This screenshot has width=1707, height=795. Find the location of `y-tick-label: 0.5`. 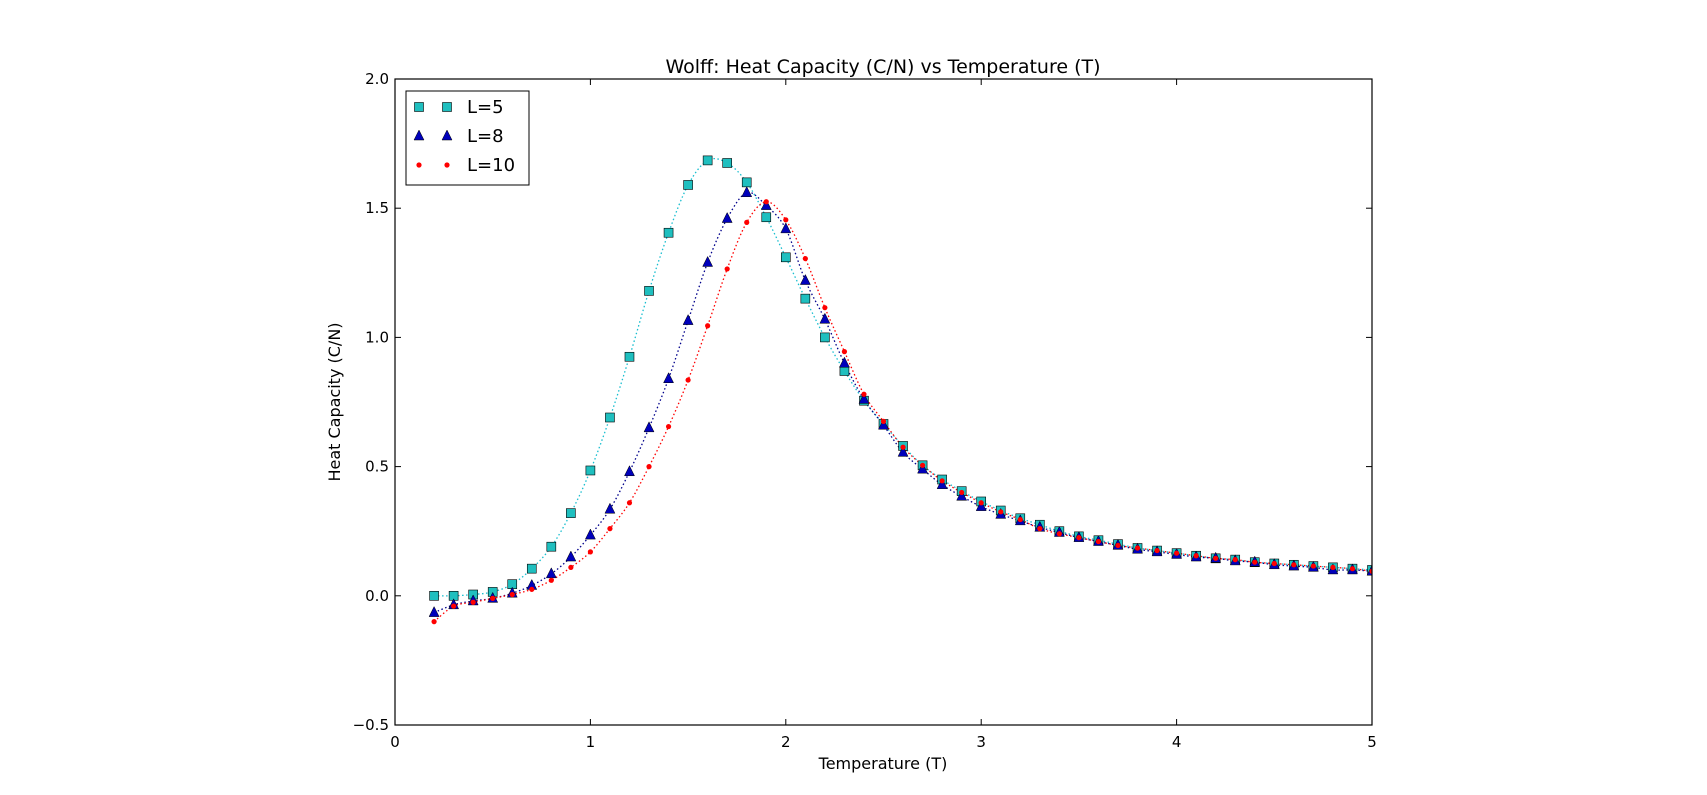

y-tick-label: 0.5 is located at coordinates (377, 467).